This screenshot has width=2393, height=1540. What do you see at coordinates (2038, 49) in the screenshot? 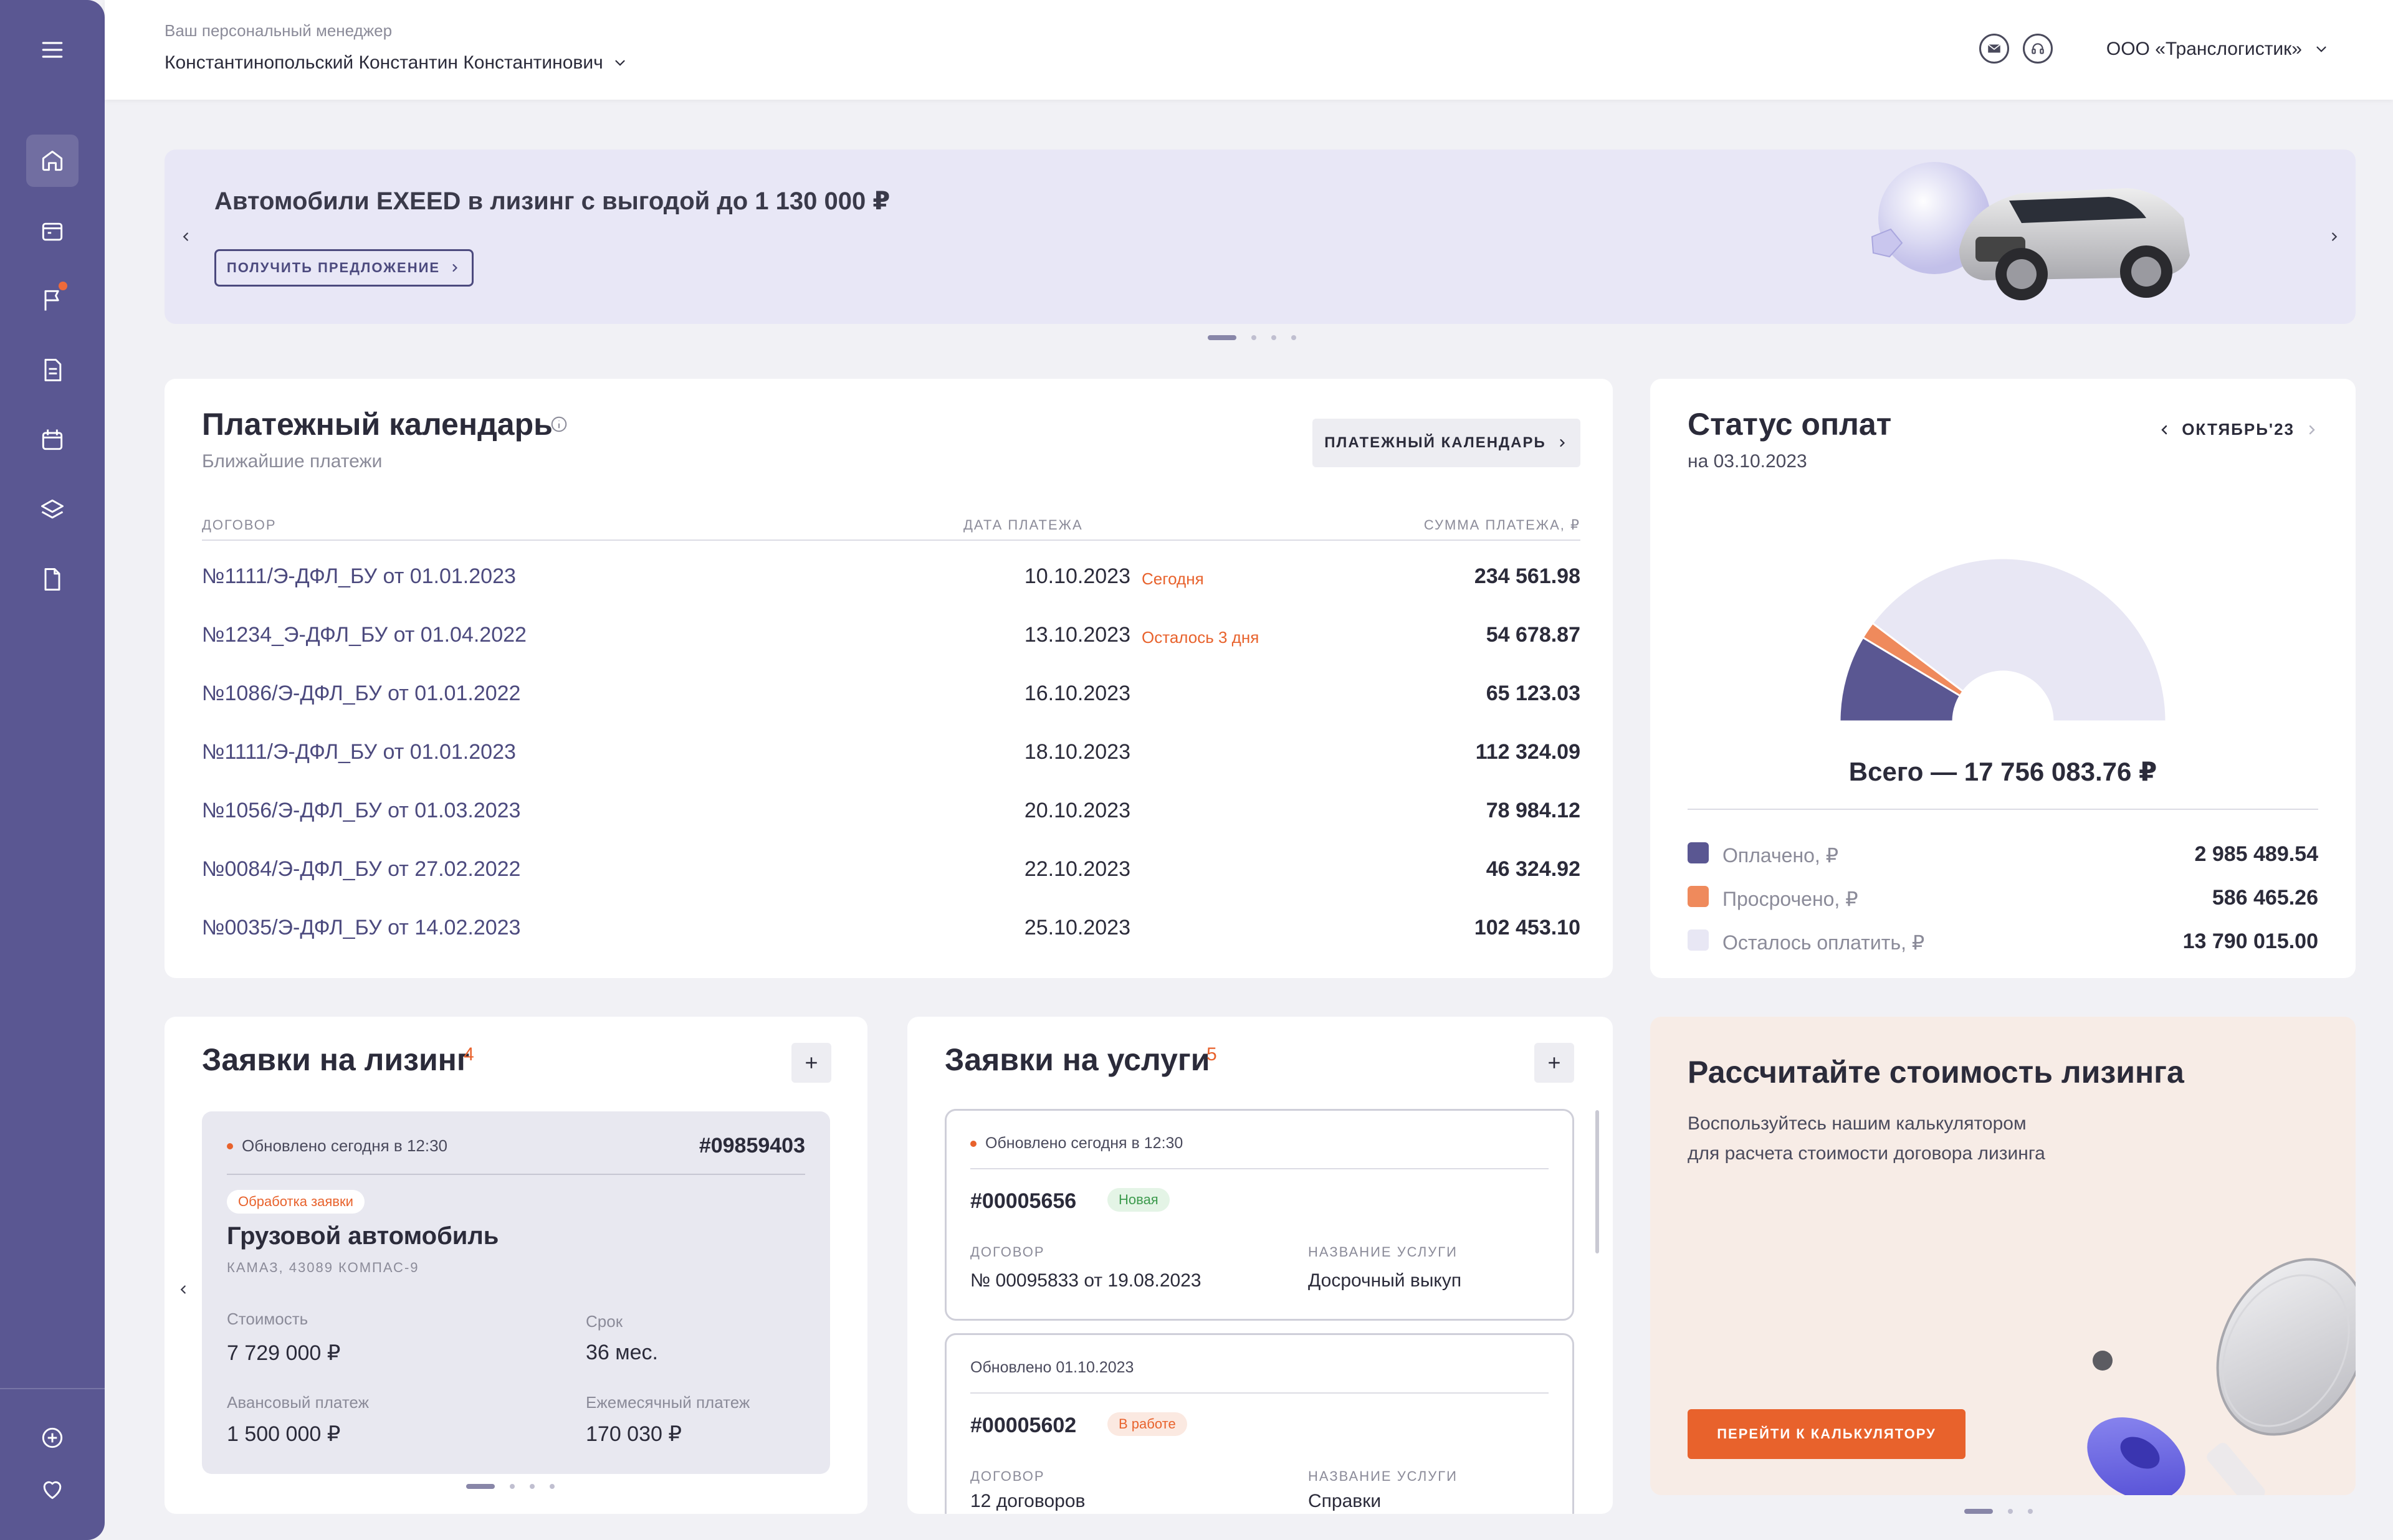
I see `support-headset-icon` at bounding box center [2038, 49].